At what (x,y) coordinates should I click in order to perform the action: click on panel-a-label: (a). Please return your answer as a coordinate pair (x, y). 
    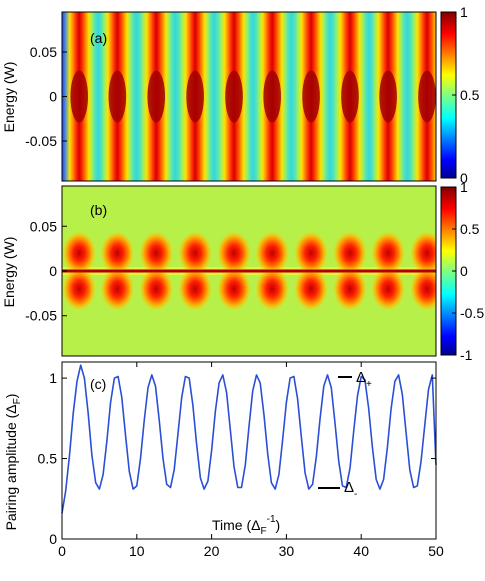
    Looking at the image, I should click on (98, 38).